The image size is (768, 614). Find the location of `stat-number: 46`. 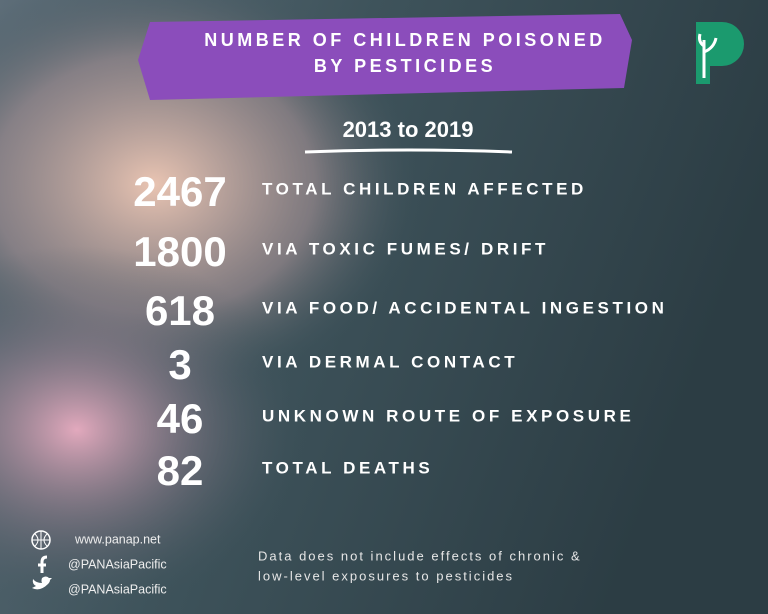

stat-number: 46 is located at coordinates (180, 418).